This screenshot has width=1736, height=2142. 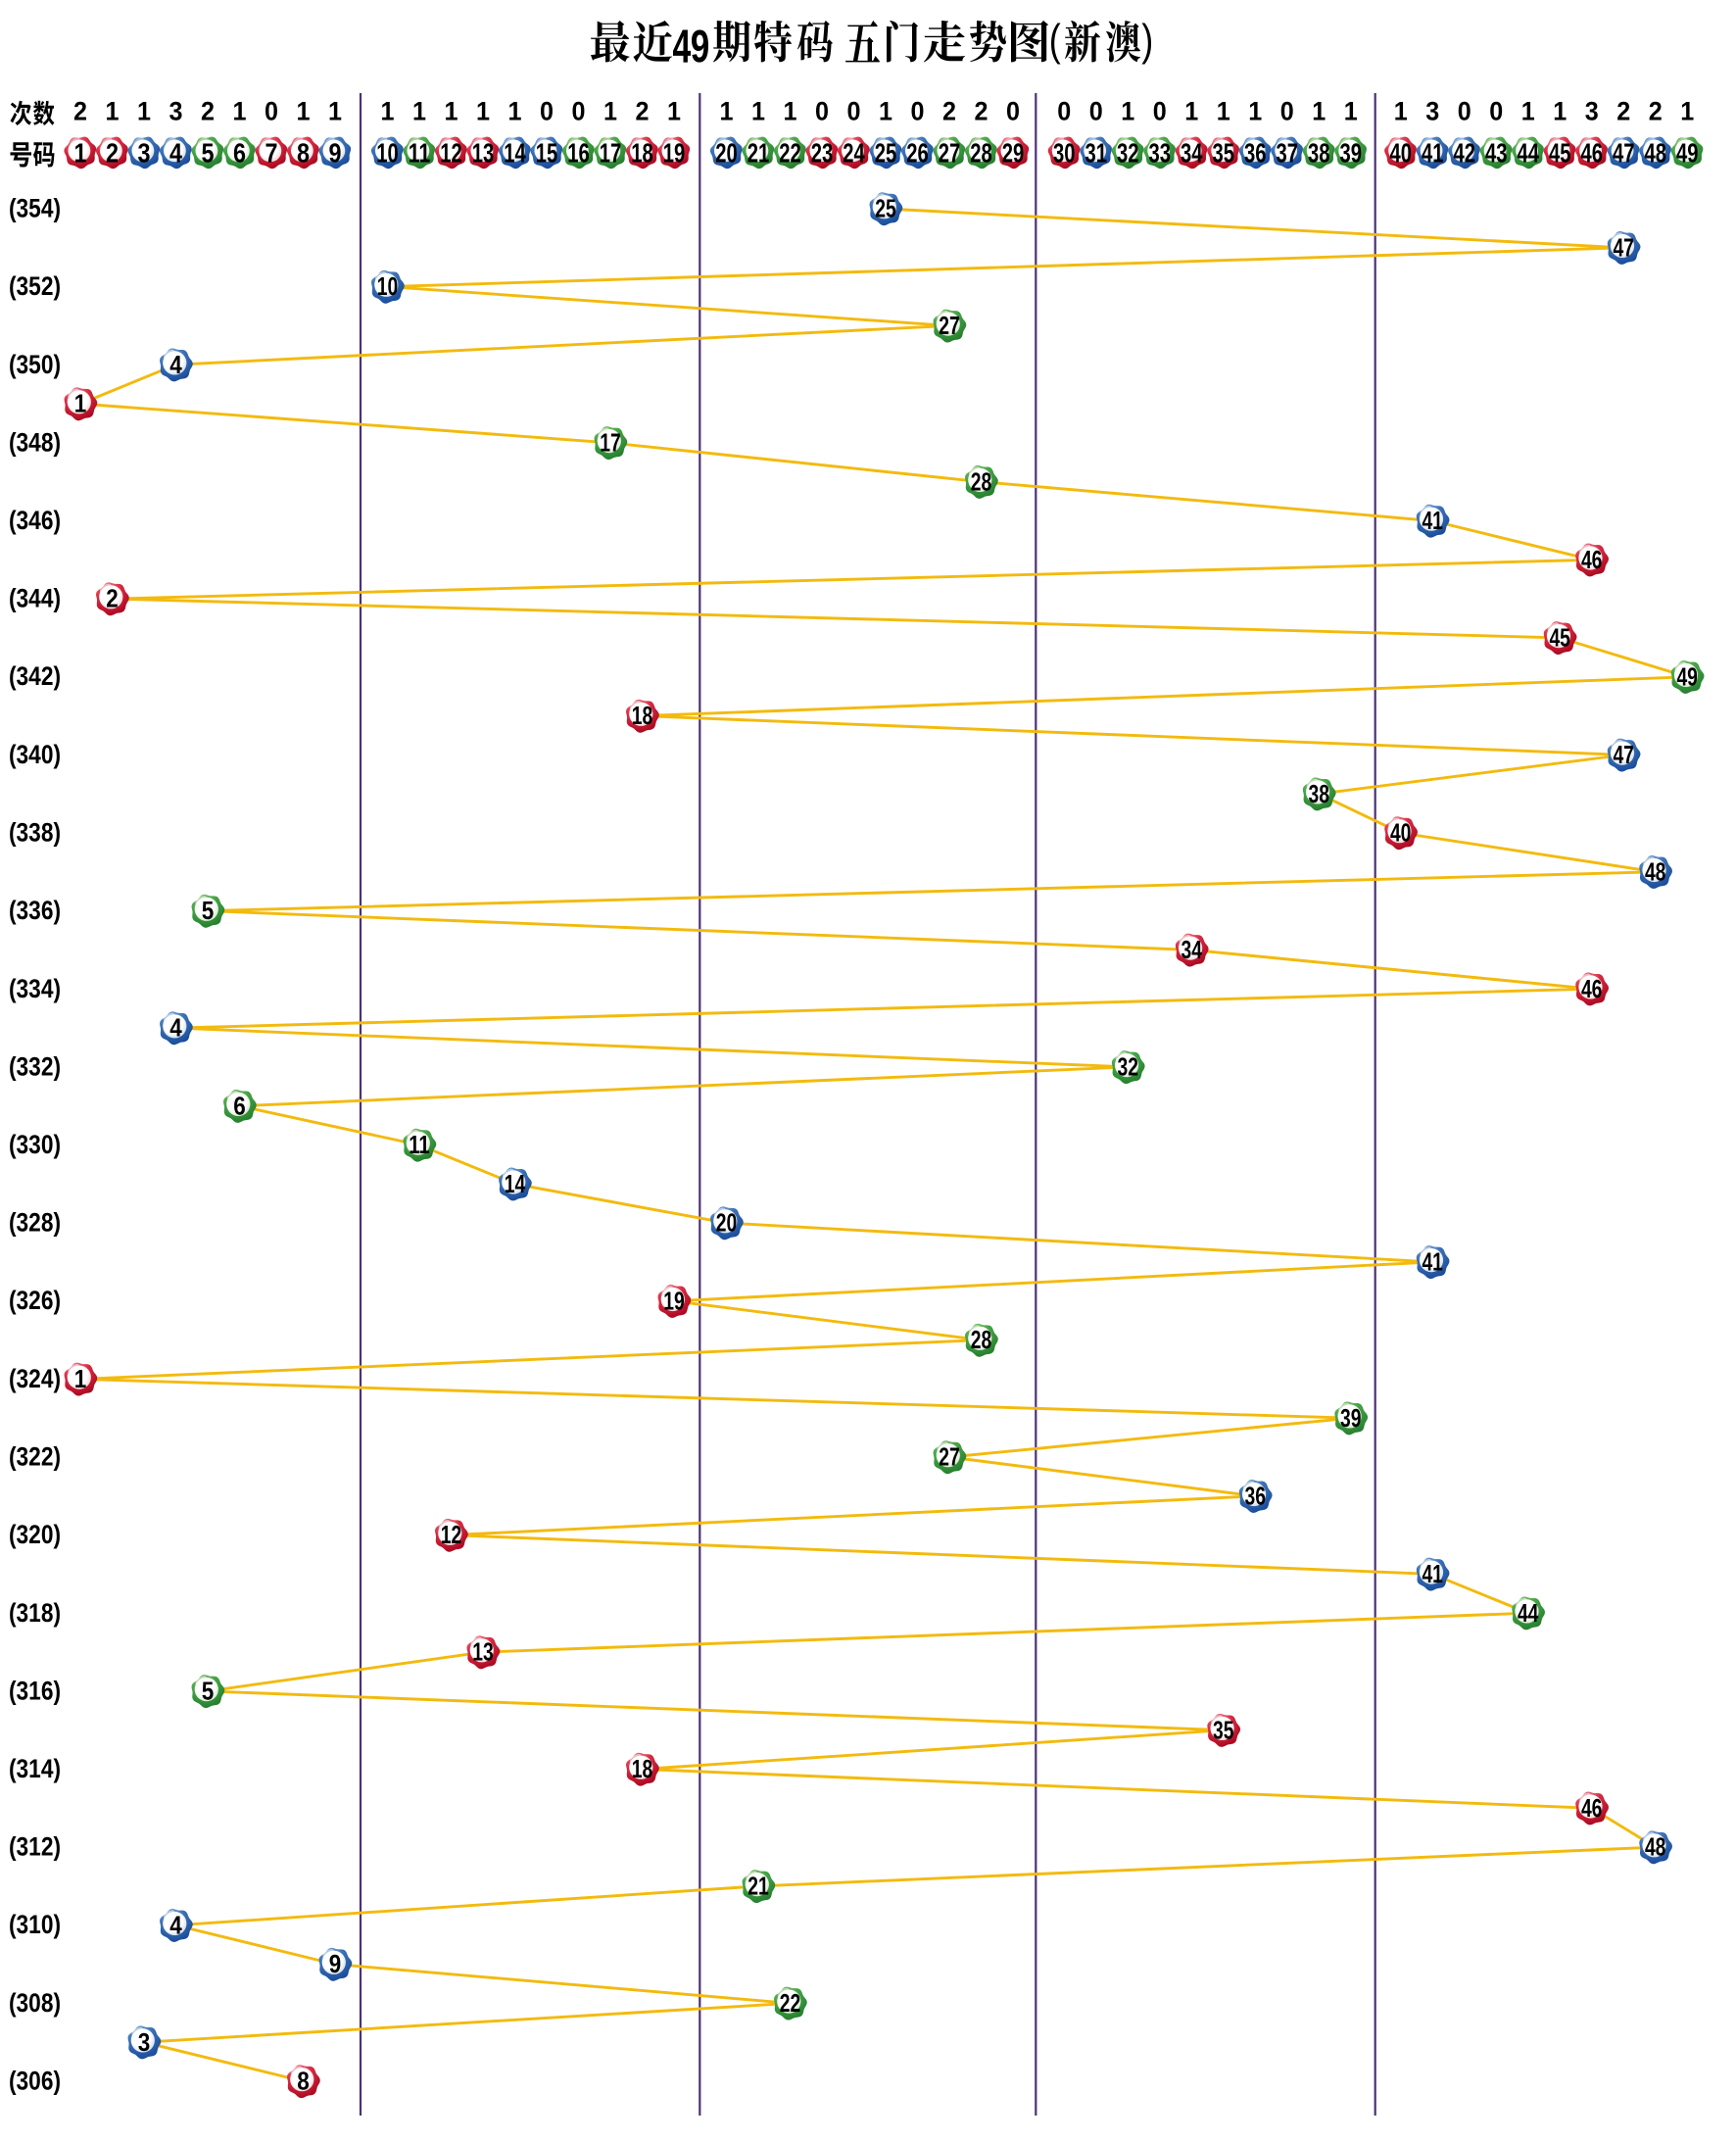 I want to click on svg-text: (310), so click(x=35, y=1924).